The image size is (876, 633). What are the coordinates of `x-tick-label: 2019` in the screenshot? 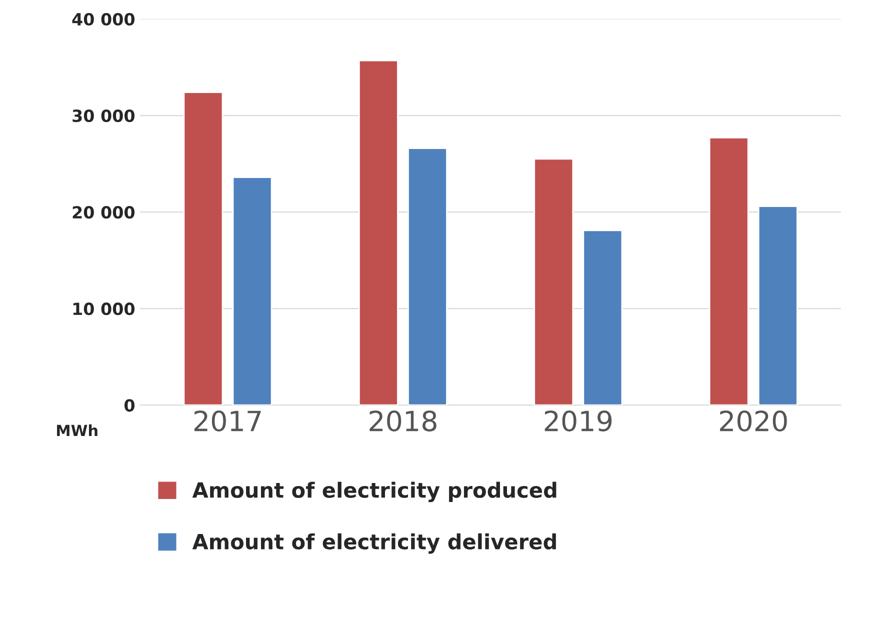 It's located at (578, 421).